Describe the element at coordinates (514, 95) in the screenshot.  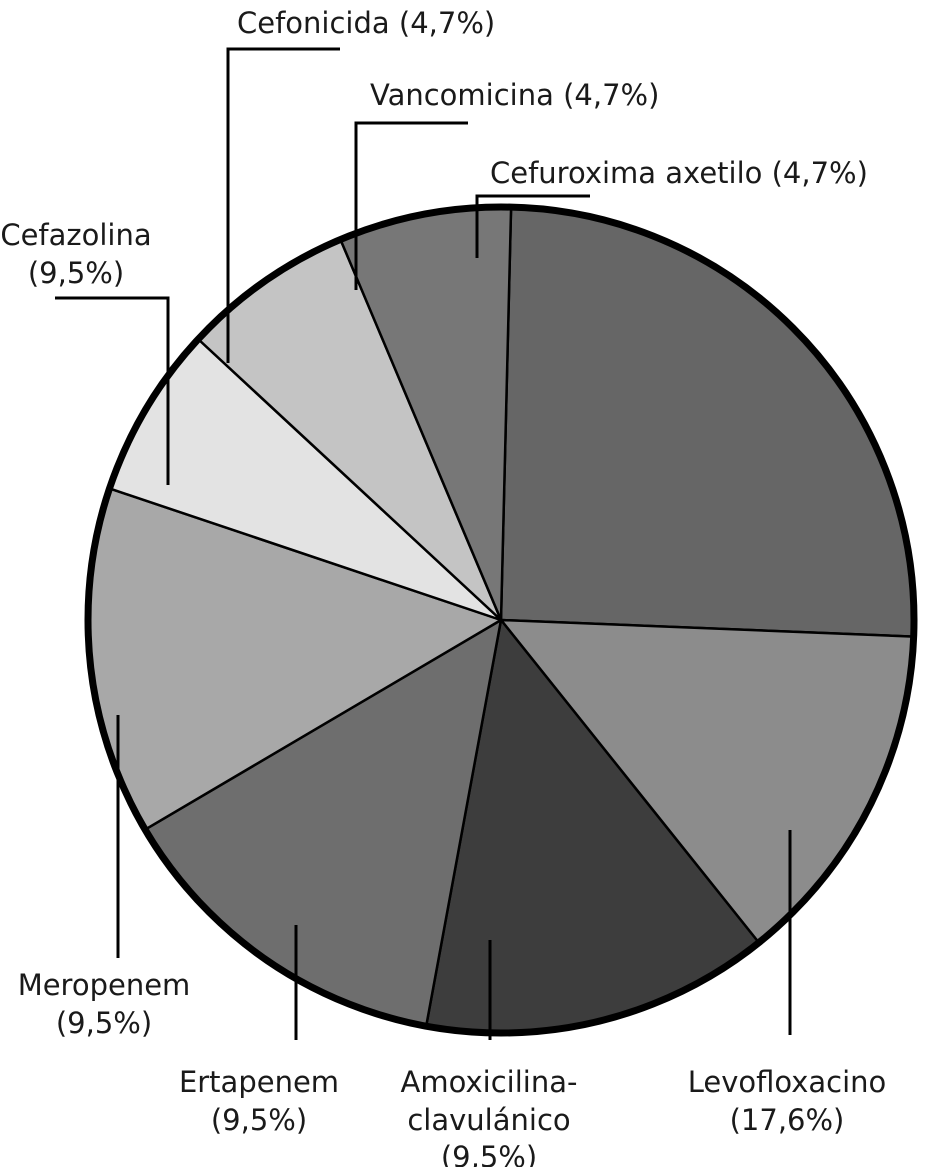
I see `slice-label: Vancomicina (4,7%)` at that location.